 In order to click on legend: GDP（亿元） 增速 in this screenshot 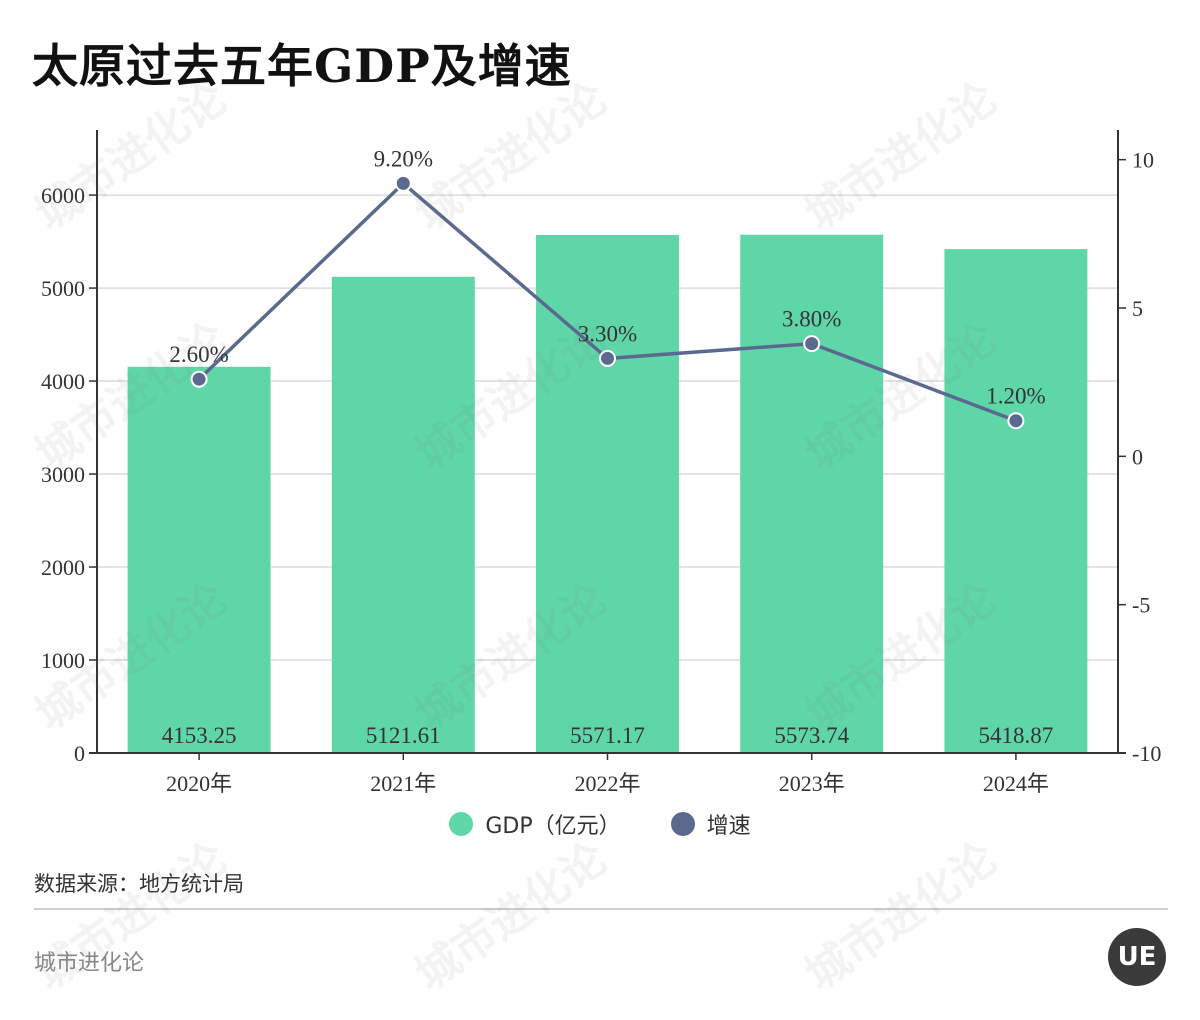, I will do `click(600, 824)`.